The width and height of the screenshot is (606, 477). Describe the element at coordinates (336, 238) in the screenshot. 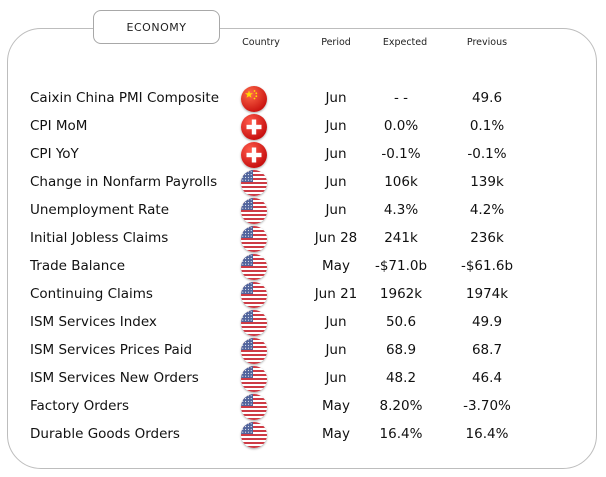

I see `event-period: Jun 28` at that location.